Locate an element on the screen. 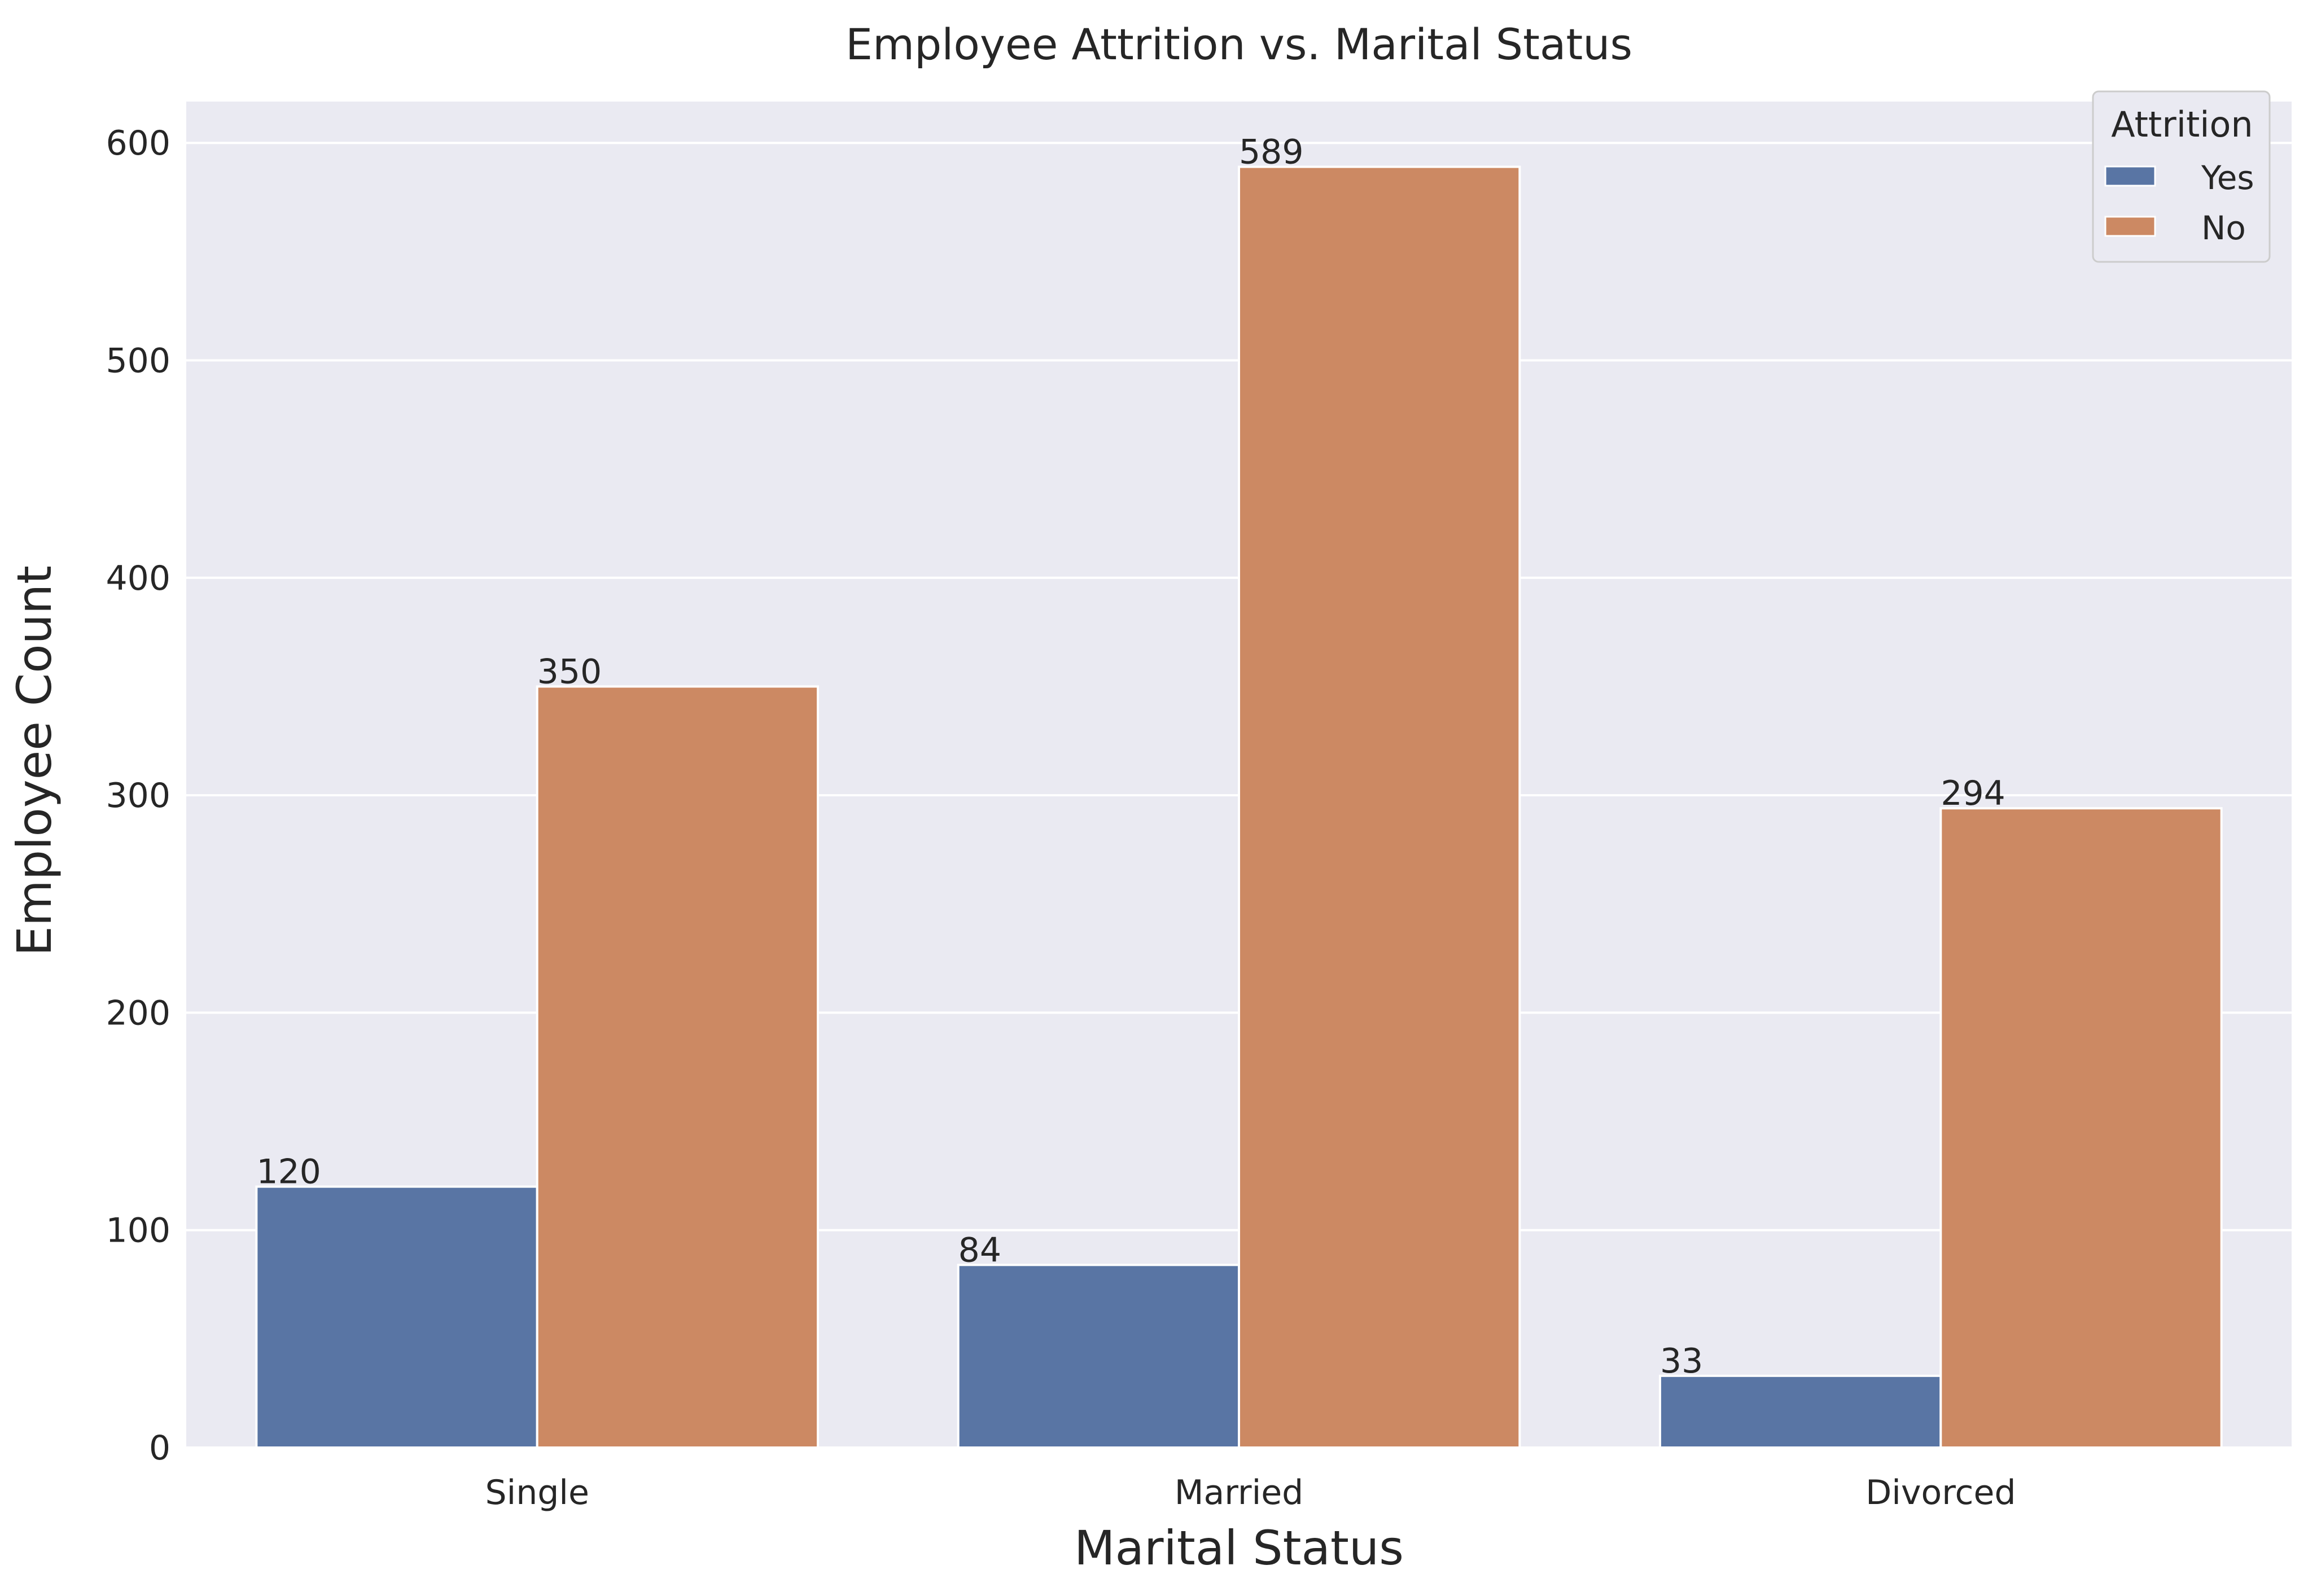 Image resolution: width=2308 pixels, height=1596 pixels. bar-married-yes is located at coordinates (1098, 1356).